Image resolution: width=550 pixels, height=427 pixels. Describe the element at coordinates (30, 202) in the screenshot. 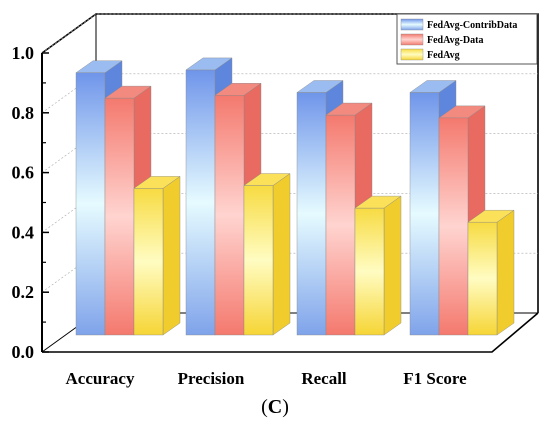

I see `y-axis: 0.0 0.2 0.4 0.6 0.8 1.0` at that location.